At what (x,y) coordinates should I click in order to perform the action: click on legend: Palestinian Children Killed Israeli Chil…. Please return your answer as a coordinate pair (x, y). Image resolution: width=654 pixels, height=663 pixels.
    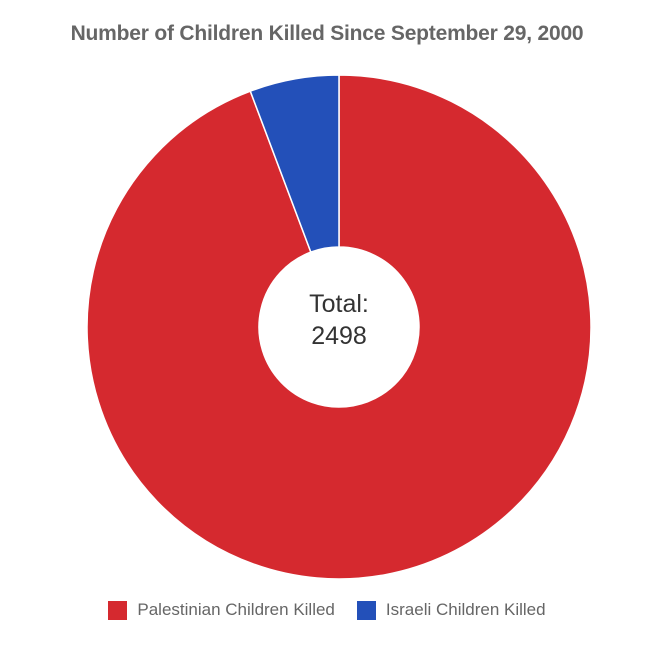
    Looking at the image, I should click on (327, 610).